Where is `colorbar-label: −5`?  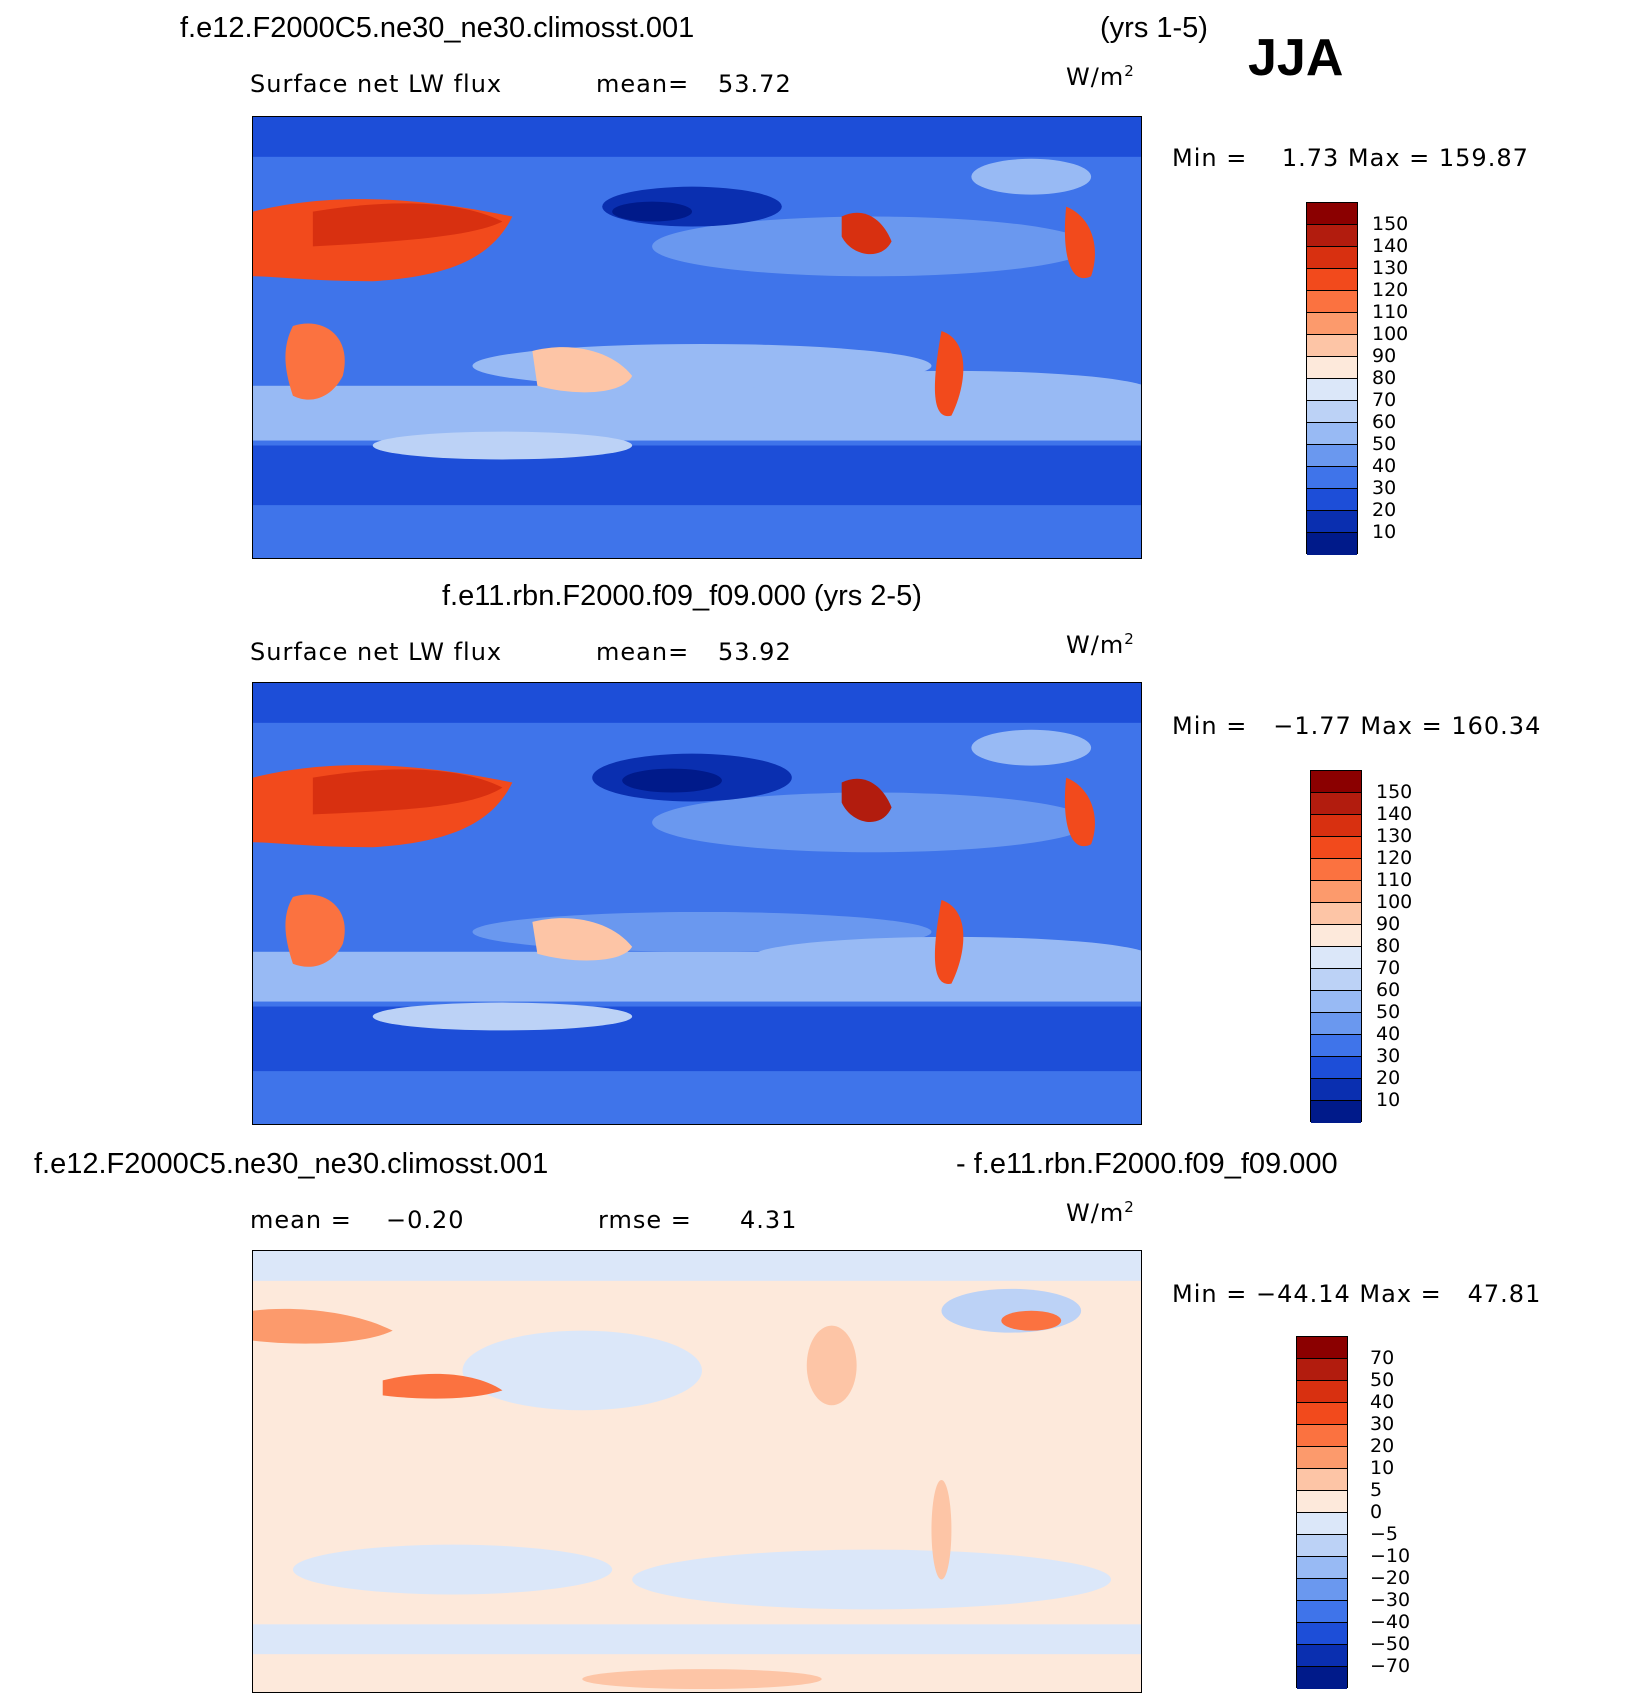 colorbar-label: −5 is located at coordinates (1384, 1534).